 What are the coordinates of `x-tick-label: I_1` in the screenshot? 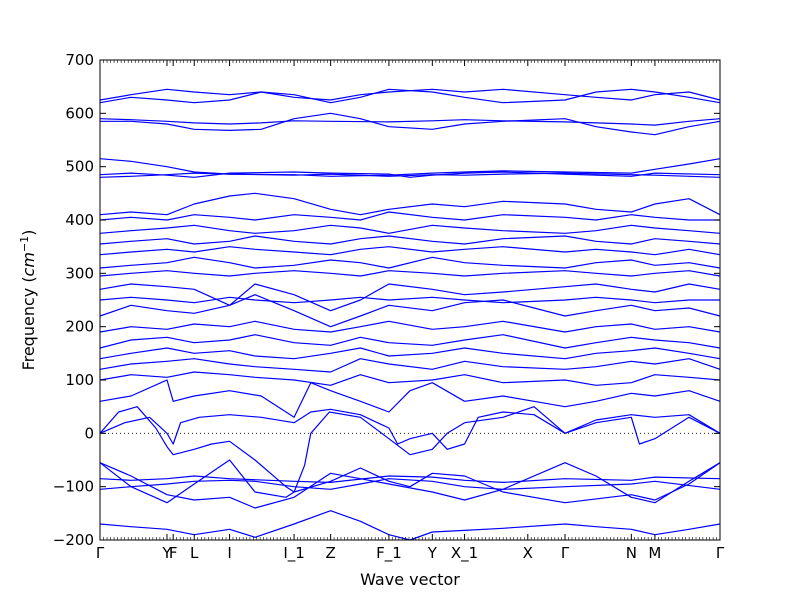 It's located at (293, 553).